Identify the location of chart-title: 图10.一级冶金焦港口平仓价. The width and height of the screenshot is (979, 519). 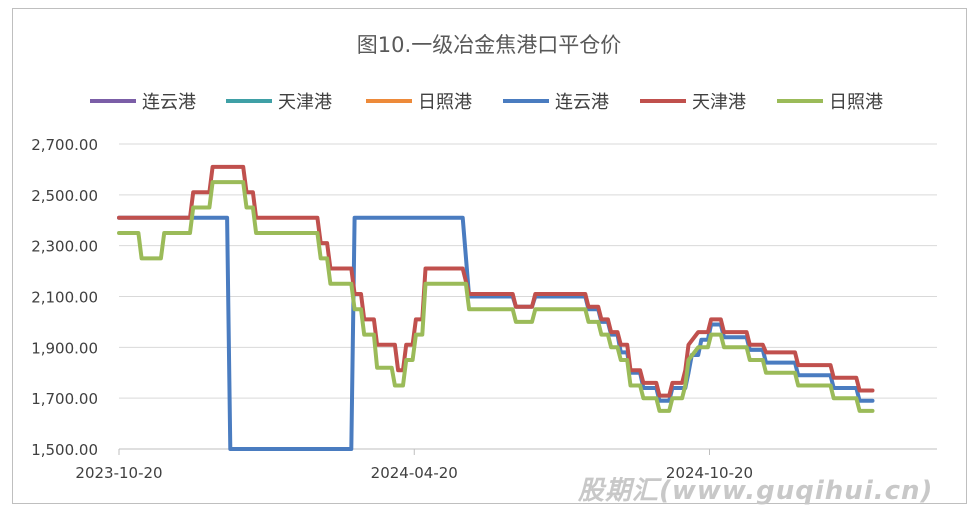
(489, 45).